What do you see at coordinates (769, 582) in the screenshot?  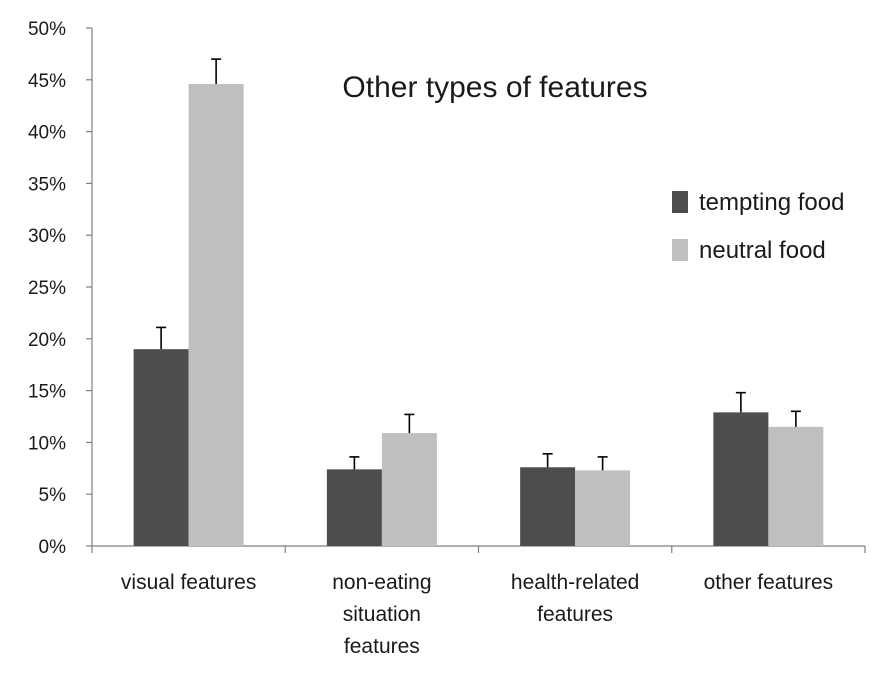 I see `x-category-label: other features` at bounding box center [769, 582].